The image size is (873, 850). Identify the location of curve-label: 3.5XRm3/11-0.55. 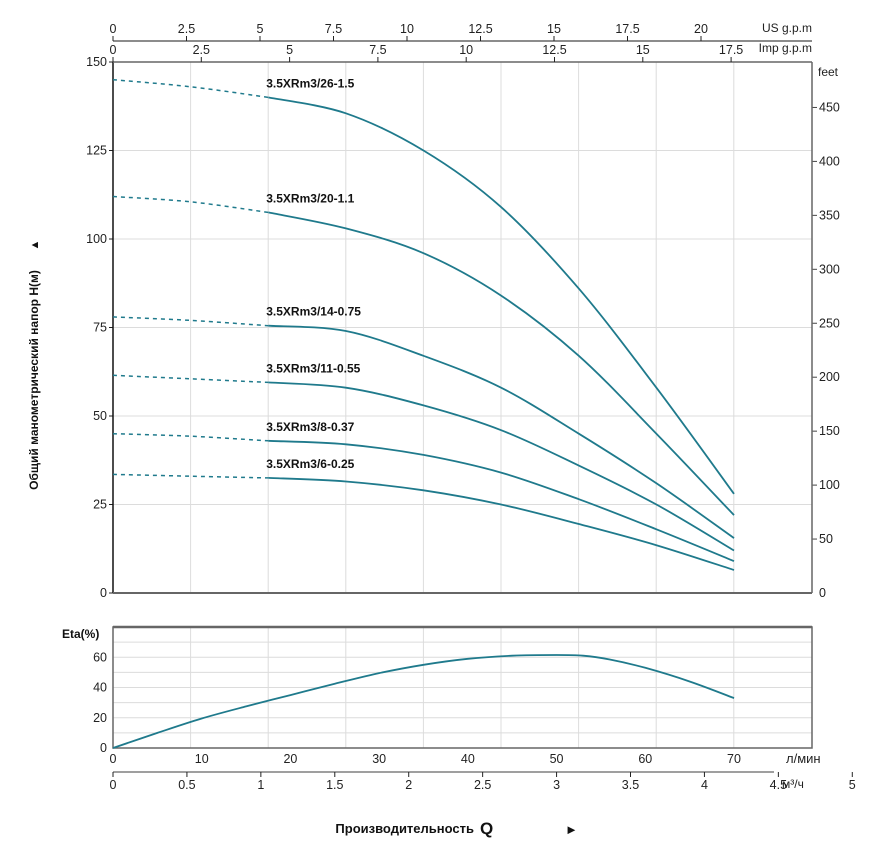
(313, 368).